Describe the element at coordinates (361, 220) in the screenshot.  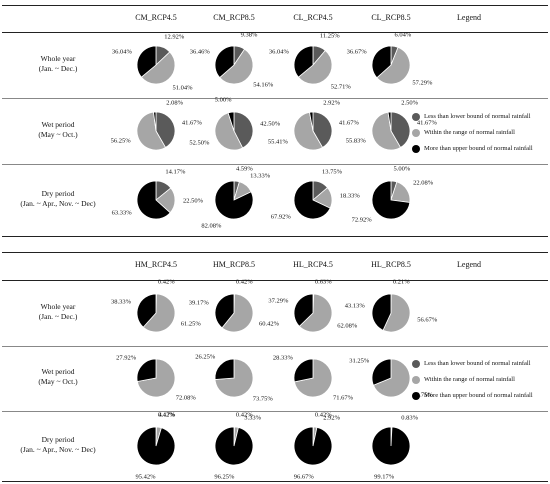
I see `slice-value-label: 72.92%` at that location.